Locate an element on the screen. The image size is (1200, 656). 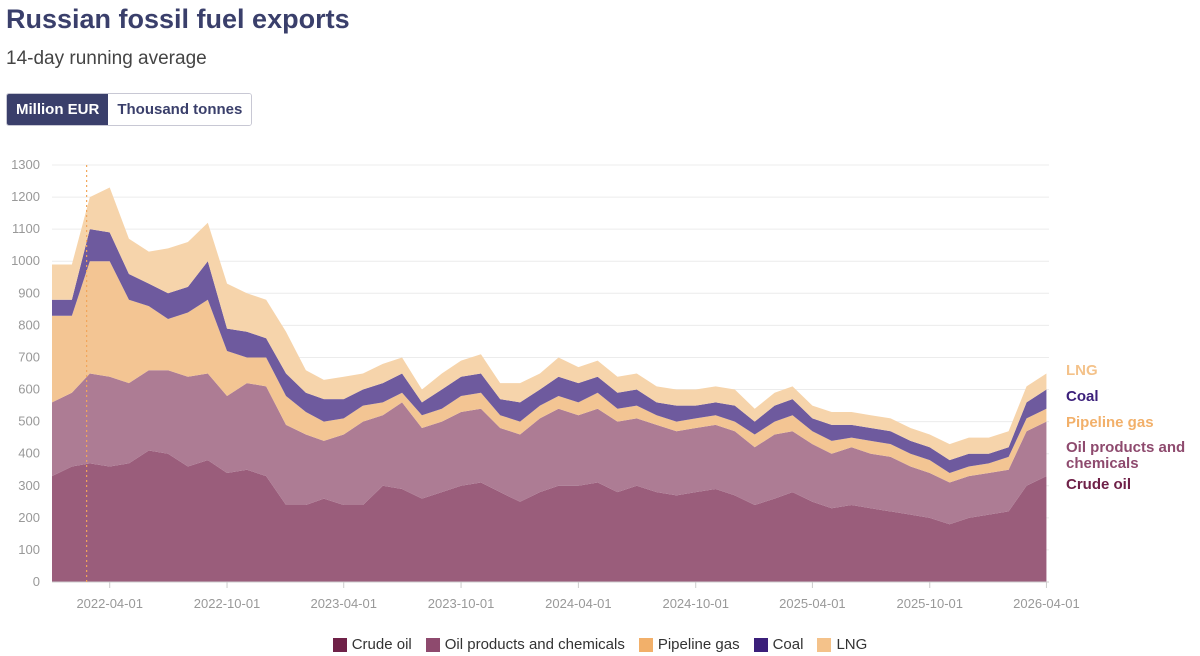
series-end-label: Pipeline gas is located at coordinates (1110, 422).